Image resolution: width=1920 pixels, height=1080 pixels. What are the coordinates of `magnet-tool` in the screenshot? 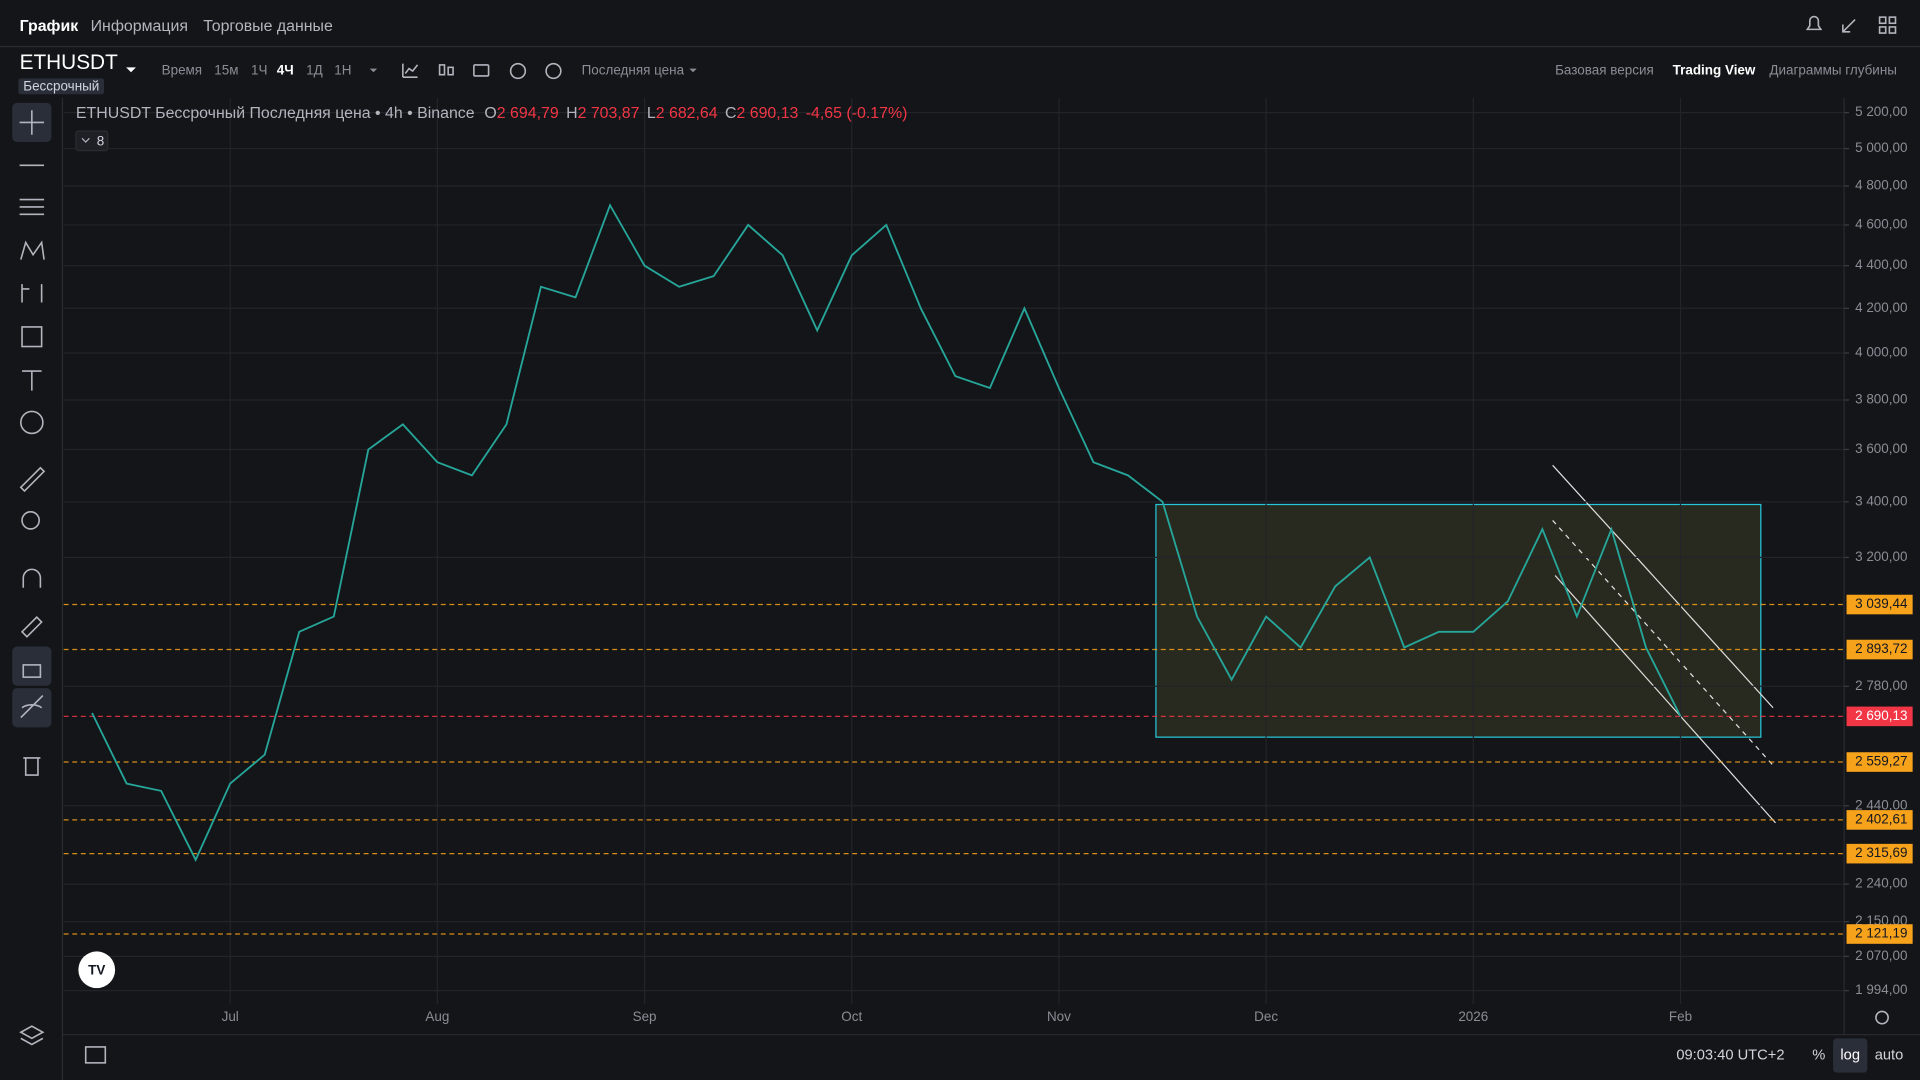 It's located at (32, 578).